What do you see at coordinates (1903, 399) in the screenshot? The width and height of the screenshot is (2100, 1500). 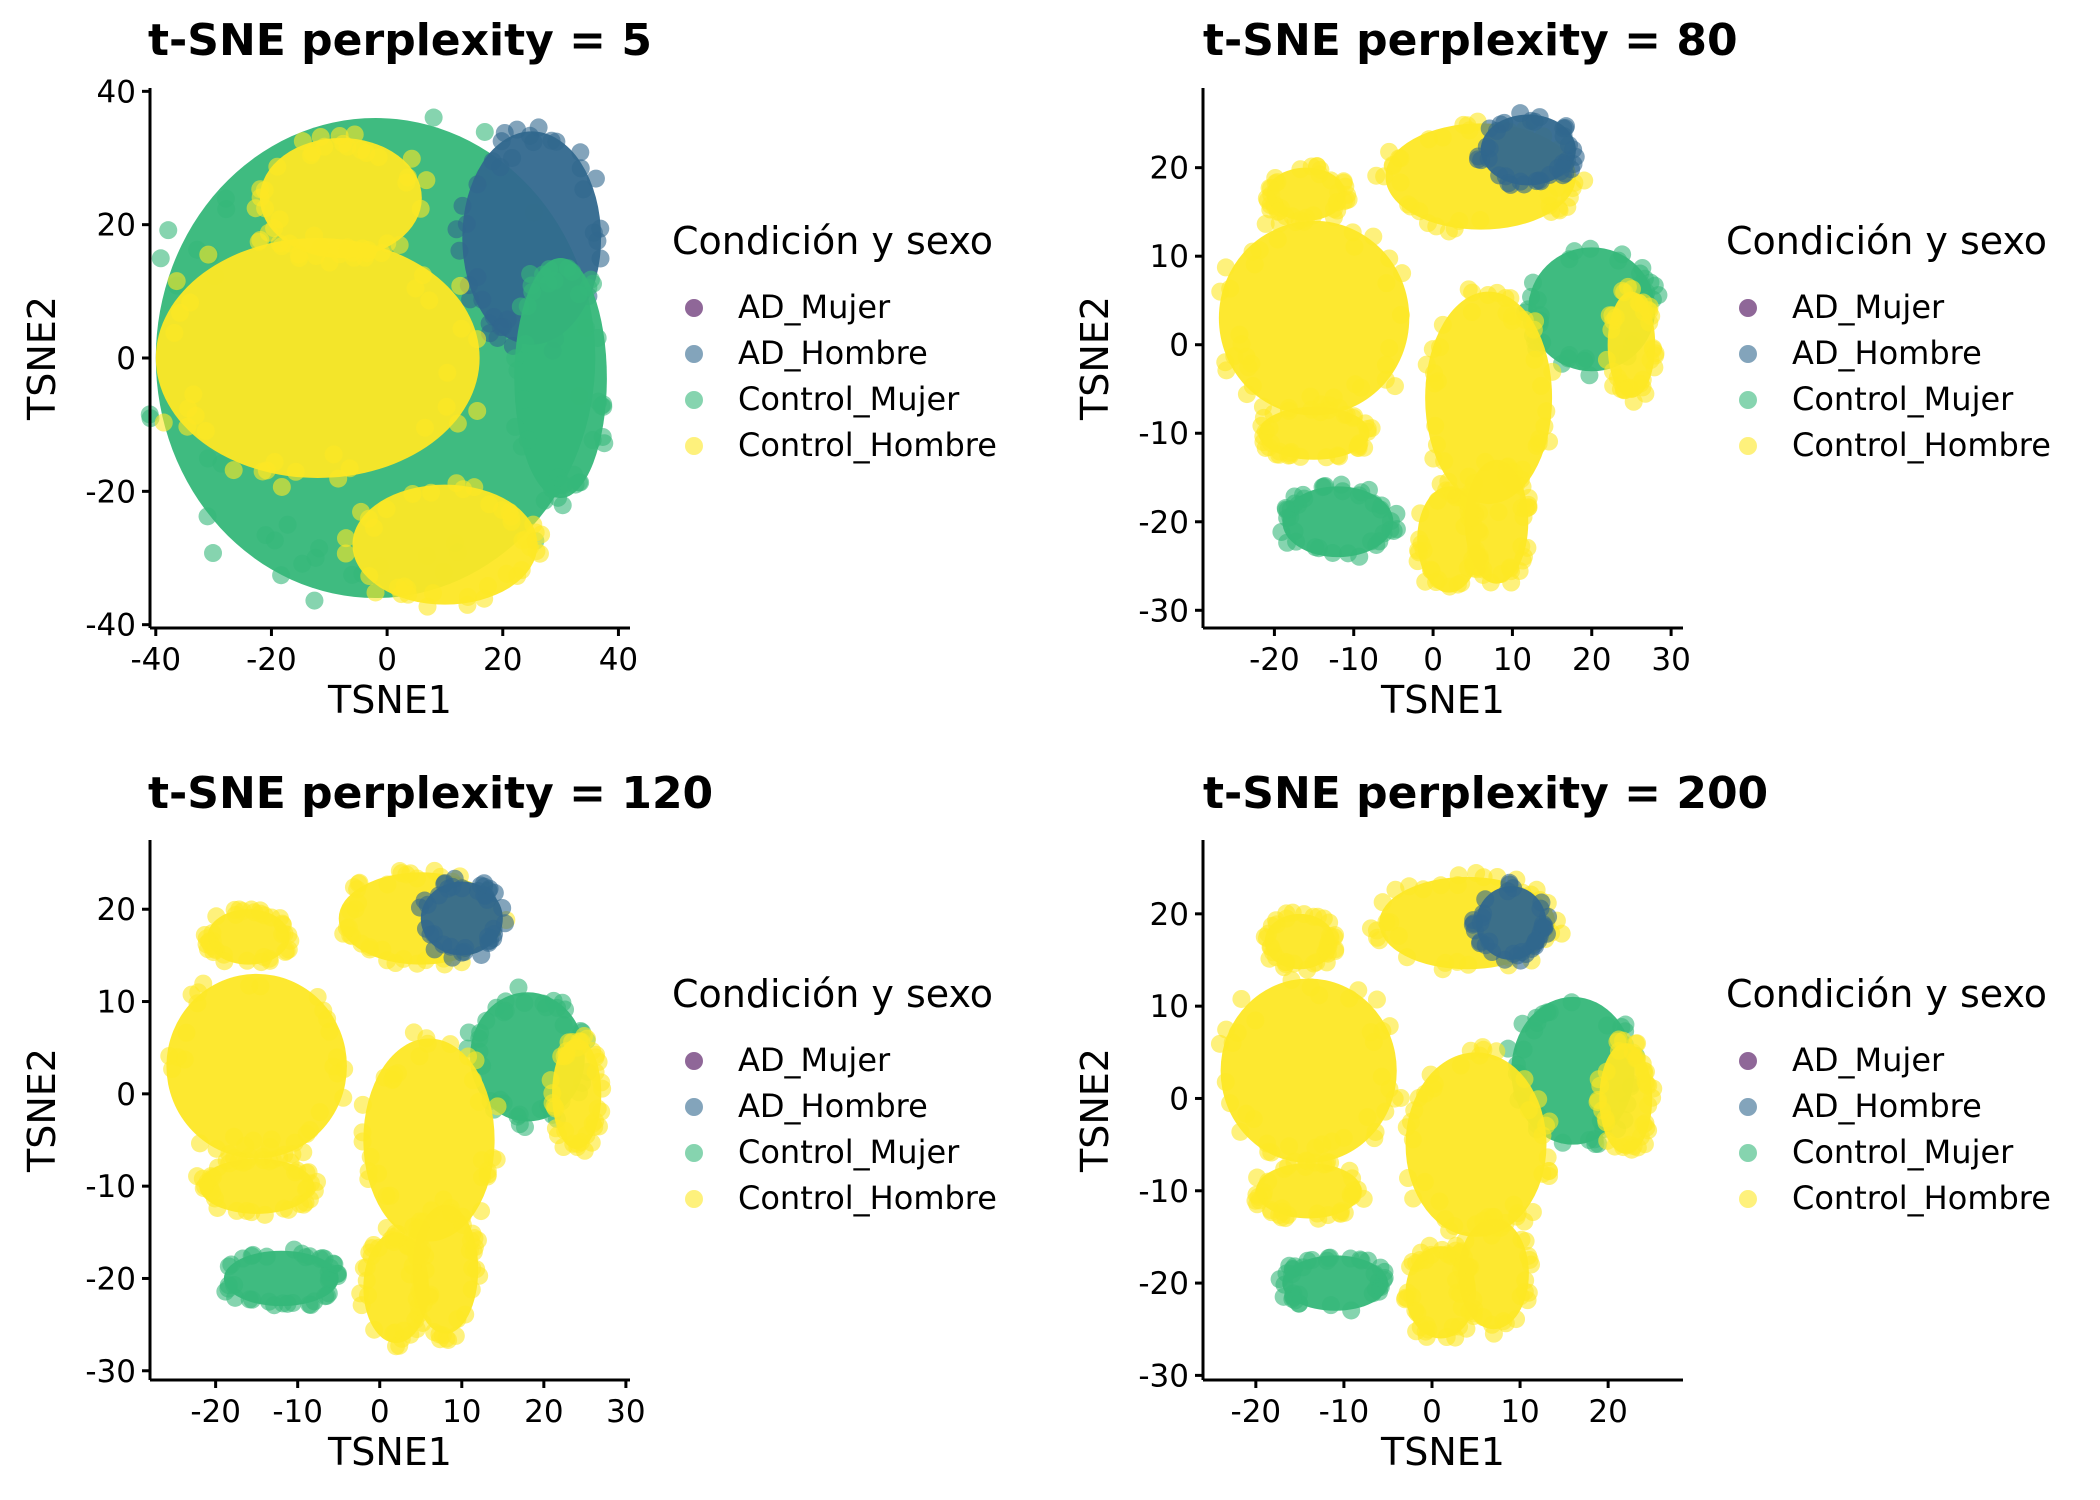 I see `legend-label: Control_Mujer` at bounding box center [1903, 399].